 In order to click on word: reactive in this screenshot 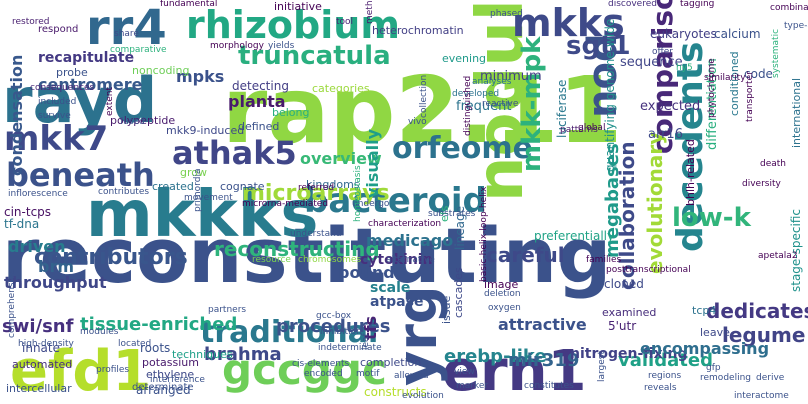, I will do `click(500, 104)`.